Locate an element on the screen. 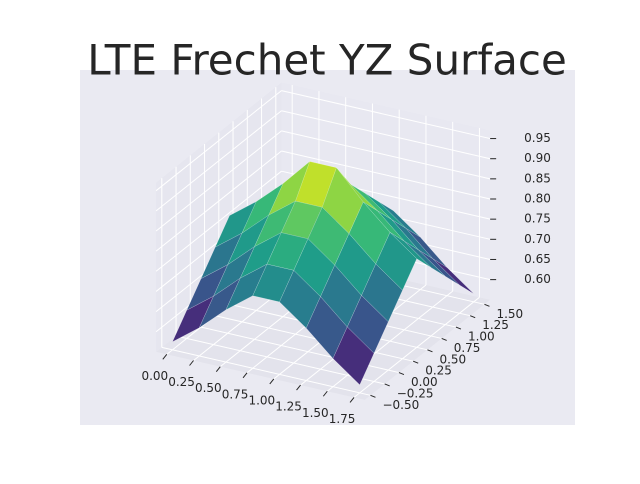 This screenshot has height=484, width=640. x-tick-label: 1.25 is located at coordinates (288, 407).